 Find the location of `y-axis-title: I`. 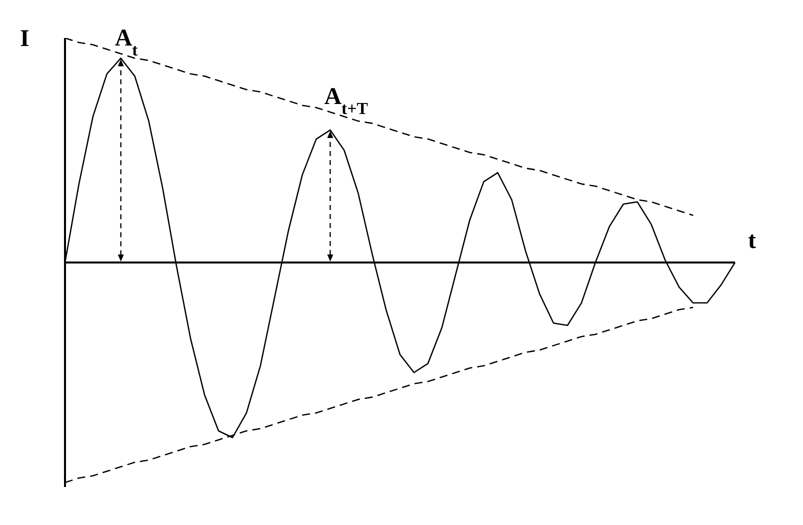

y-axis-title: I is located at coordinates (25, 39).